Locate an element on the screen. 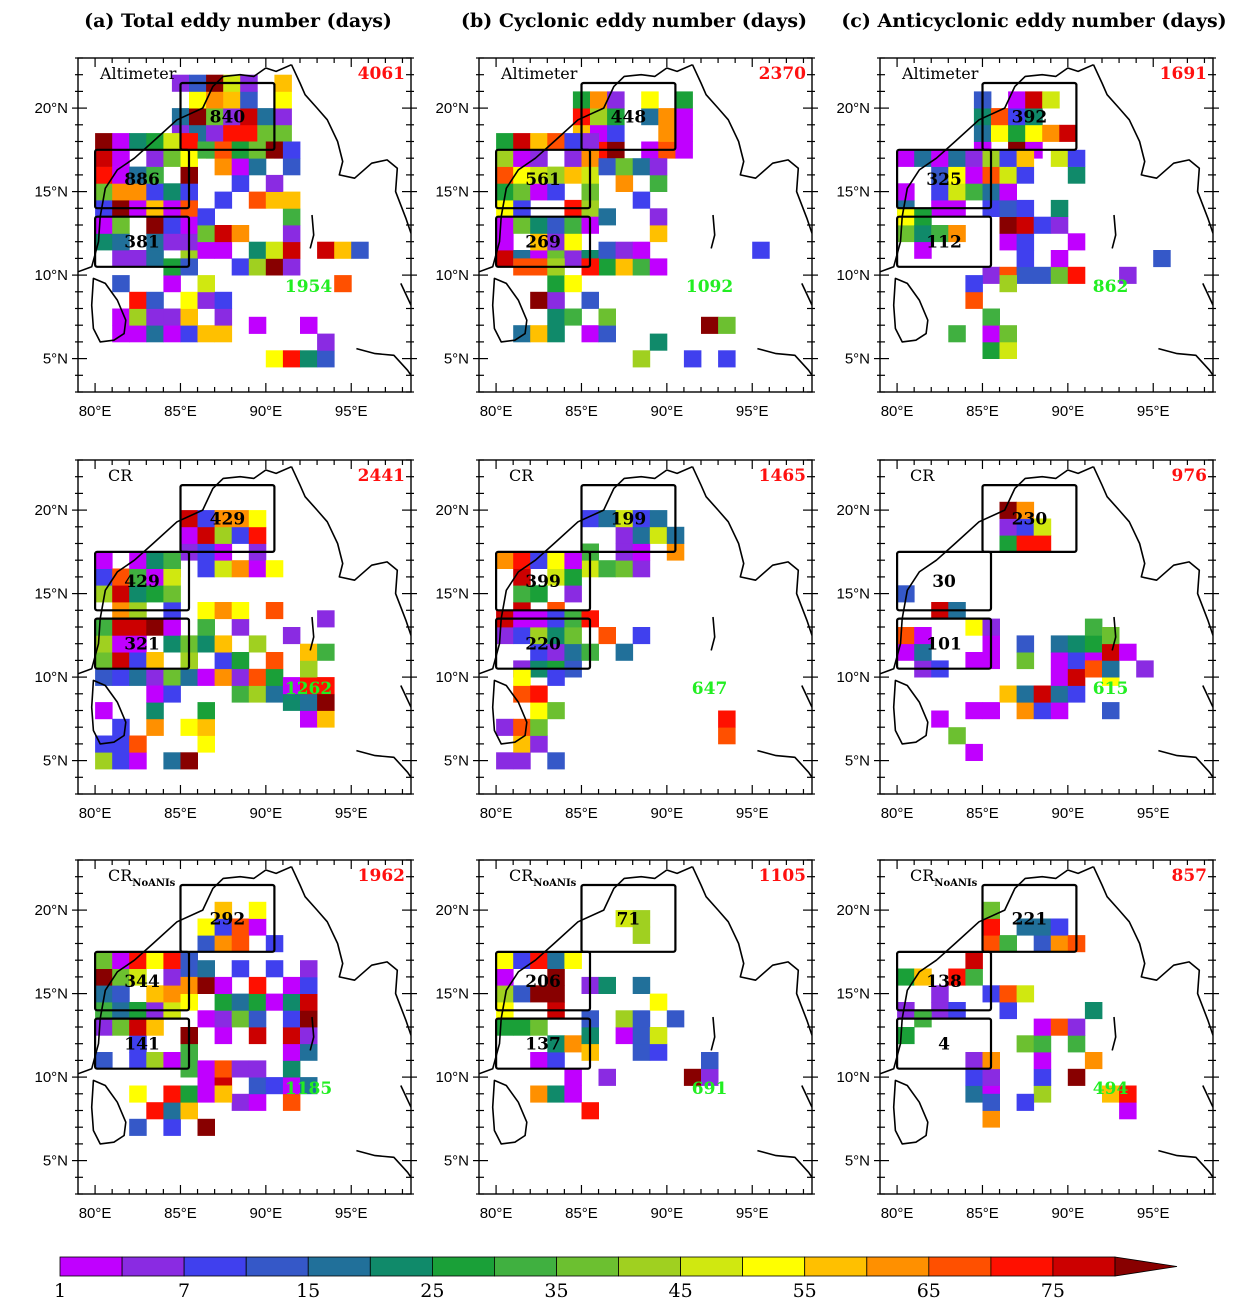  box-central is located at coordinates (944, 581).